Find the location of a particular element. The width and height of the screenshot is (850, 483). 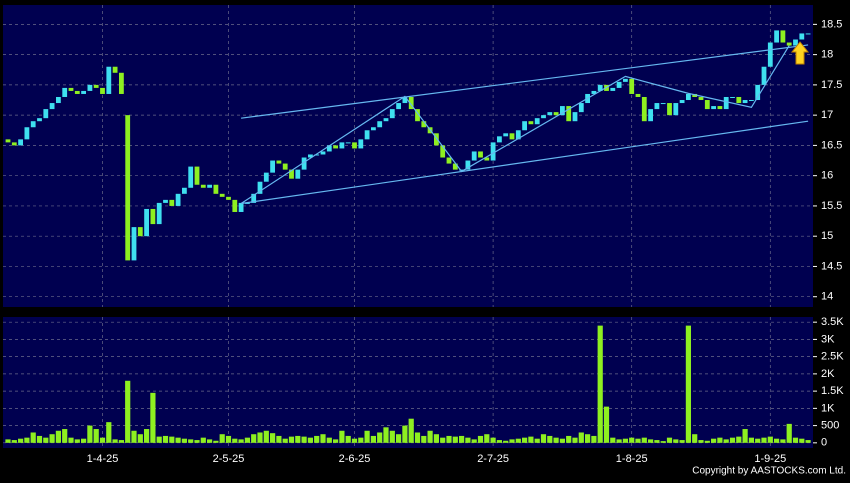

x-tick-label: 2-6-25 is located at coordinates (355, 459).